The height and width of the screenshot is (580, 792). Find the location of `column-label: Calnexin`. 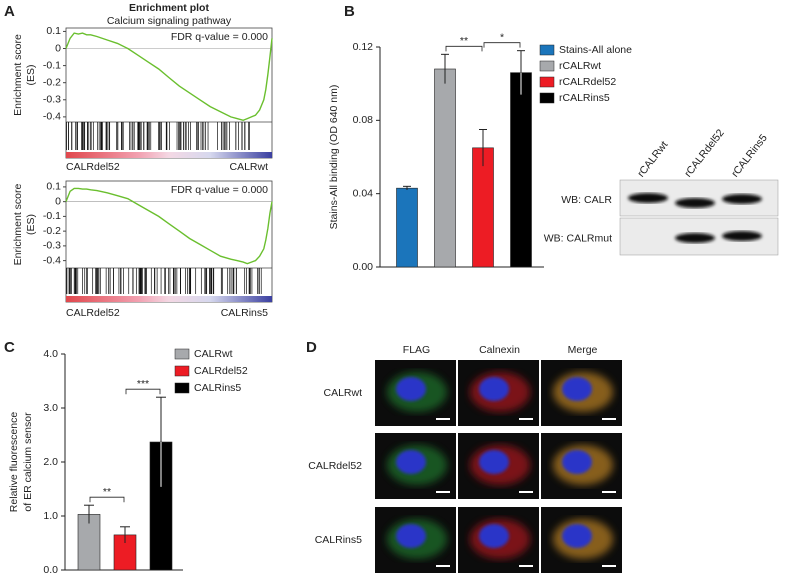

column-label: Calnexin is located at coordinates (499, 350).